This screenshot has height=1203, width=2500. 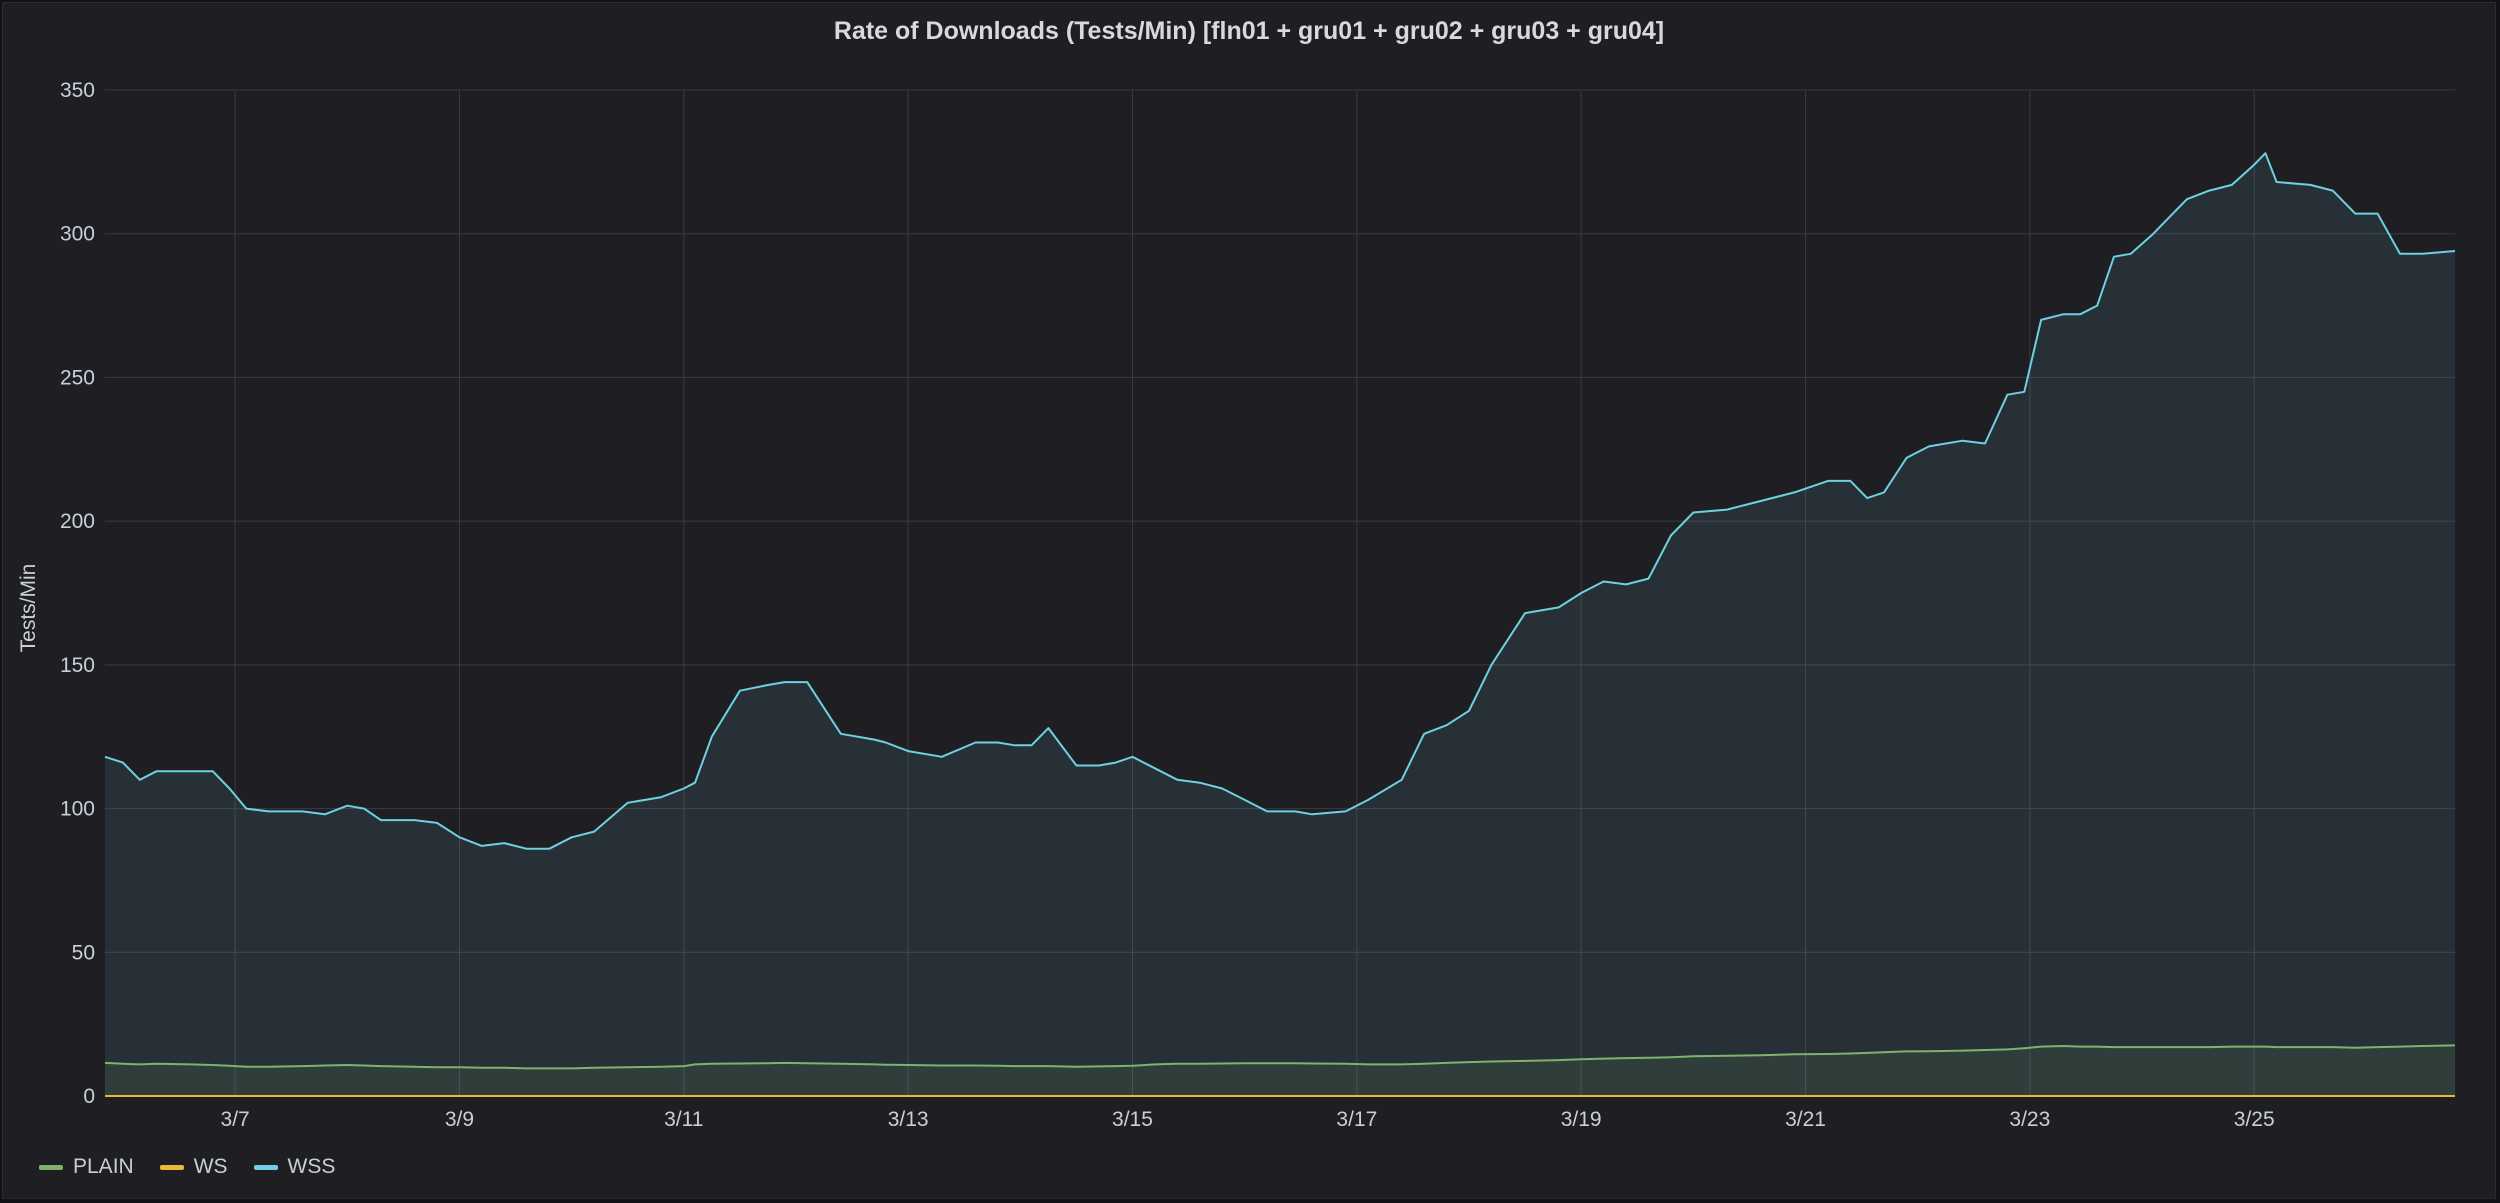 I want to click on y-tick-label: 350, so click(x=77, y=90).